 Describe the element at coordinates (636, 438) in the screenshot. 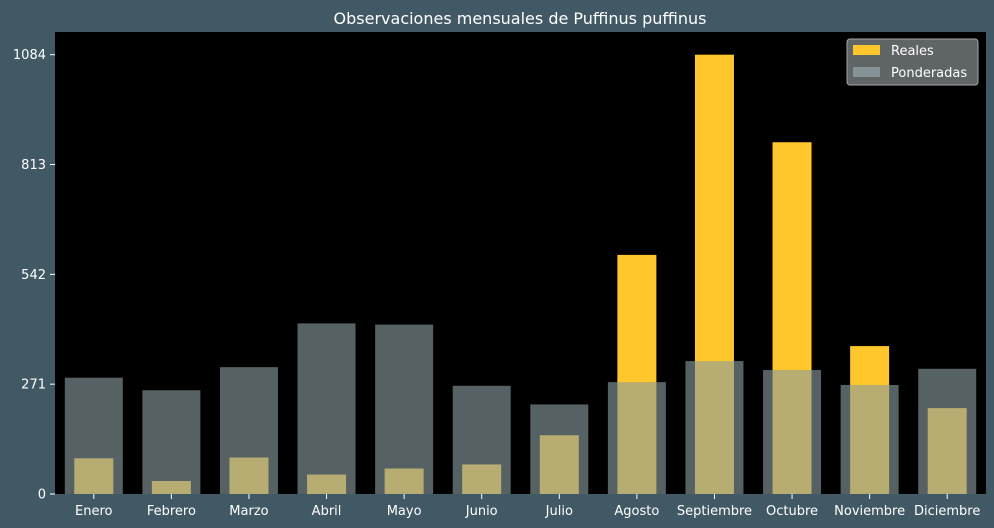

I see `bar-ponderadas-agosto` at that location.